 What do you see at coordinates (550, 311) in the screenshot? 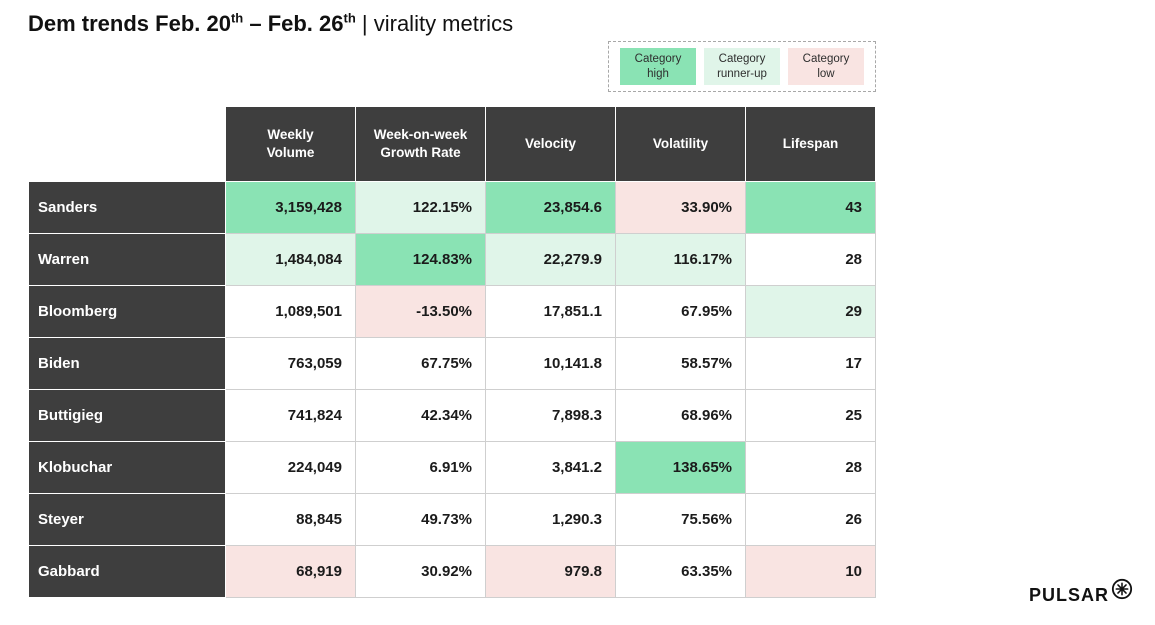
I see `cell-velocity: 17,851.1` at bounding box center [550, 311].